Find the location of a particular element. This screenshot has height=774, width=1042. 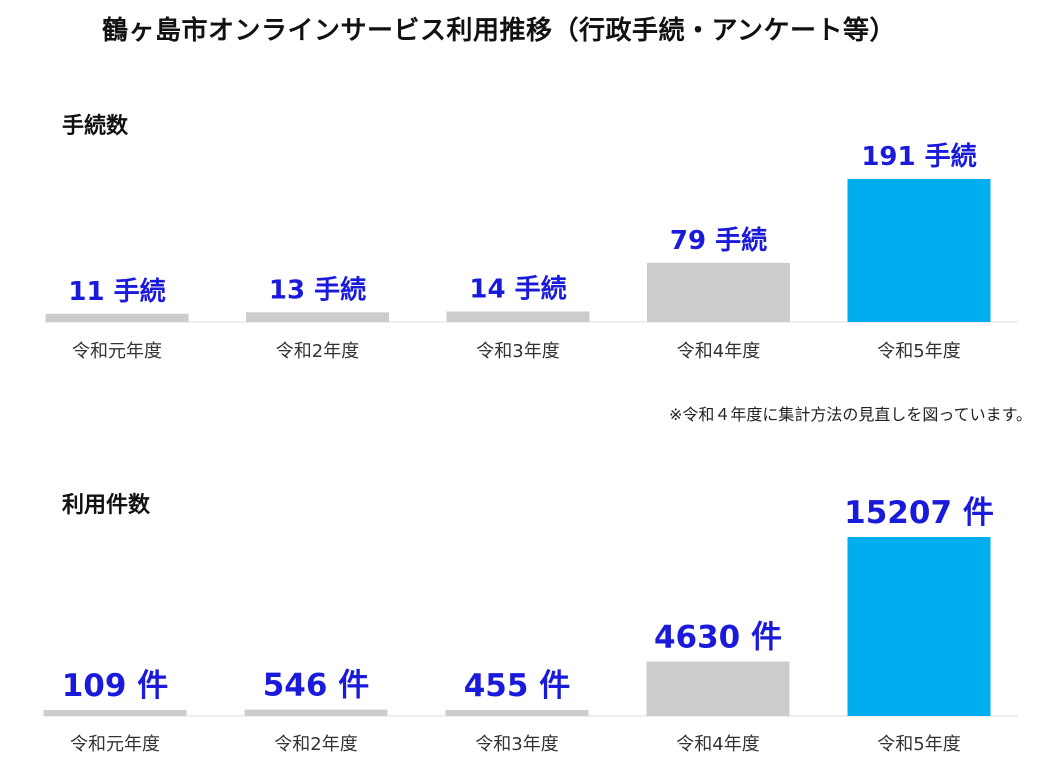

data-label: 455 件 is located at coordinates (517, 686).